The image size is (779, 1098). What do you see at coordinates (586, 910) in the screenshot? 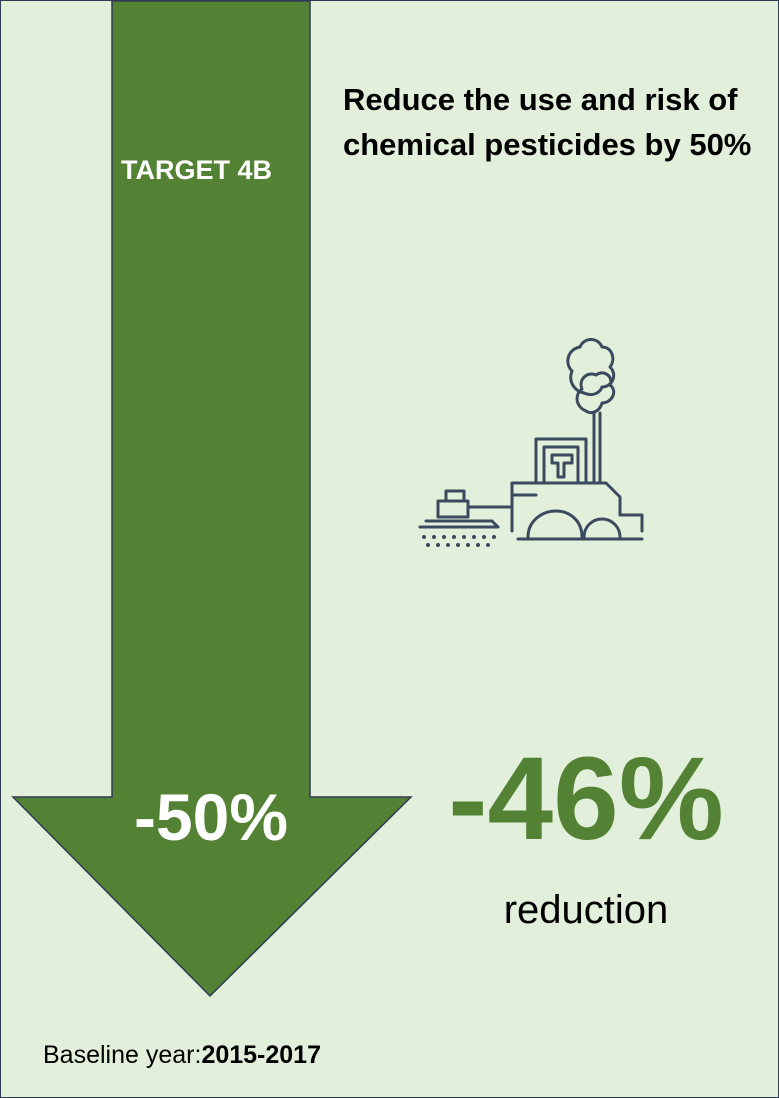
I see `result-label: reduction` at bounding box center [586, 910].